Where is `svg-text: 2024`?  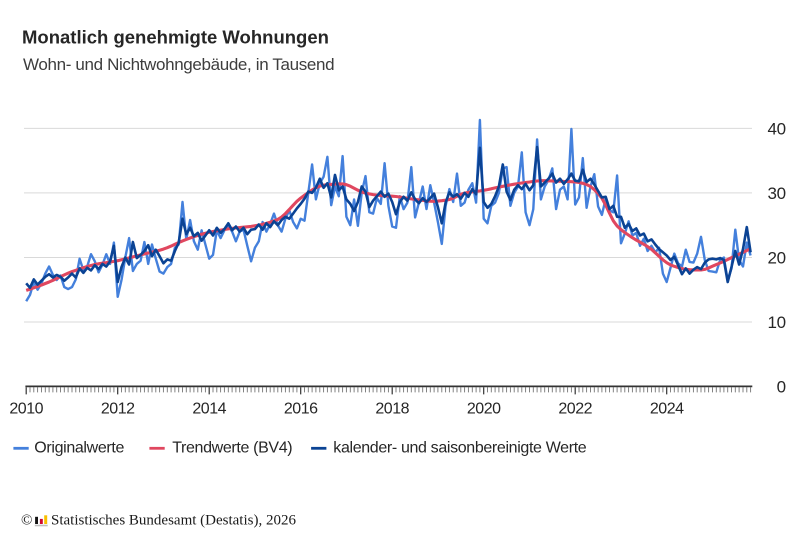 svg-text: 2024 is located at coordinates (667, 409).